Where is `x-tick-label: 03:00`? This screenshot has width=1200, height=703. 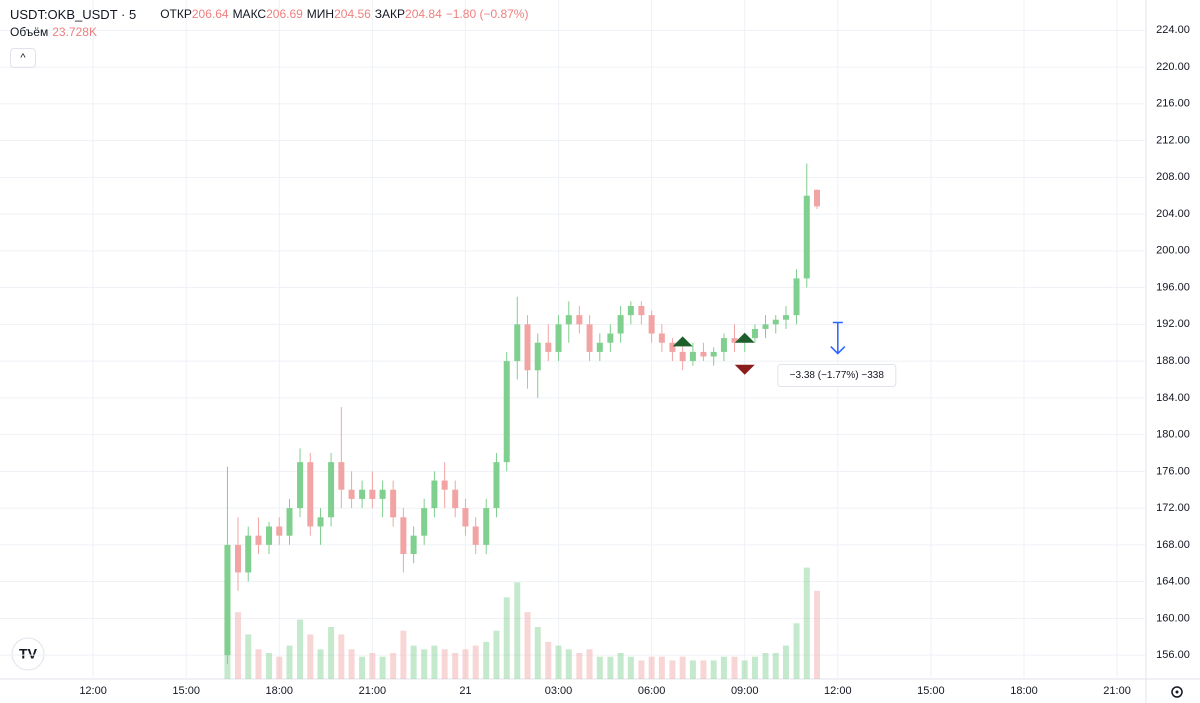
x-tick-label: 03:00 is located at coordinates (559, 691).